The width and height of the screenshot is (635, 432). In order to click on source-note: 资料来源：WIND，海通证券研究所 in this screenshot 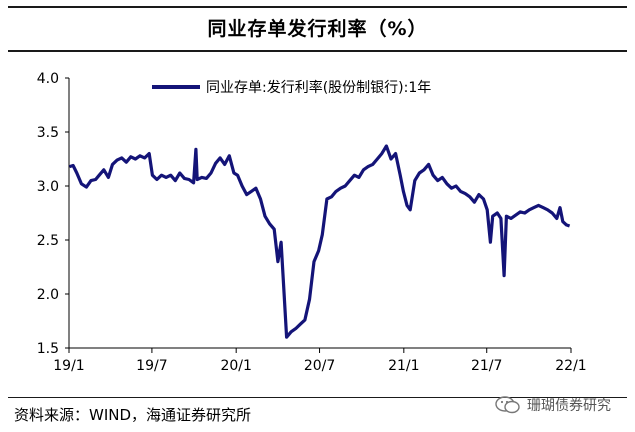, I will do `click(133, 415)`.